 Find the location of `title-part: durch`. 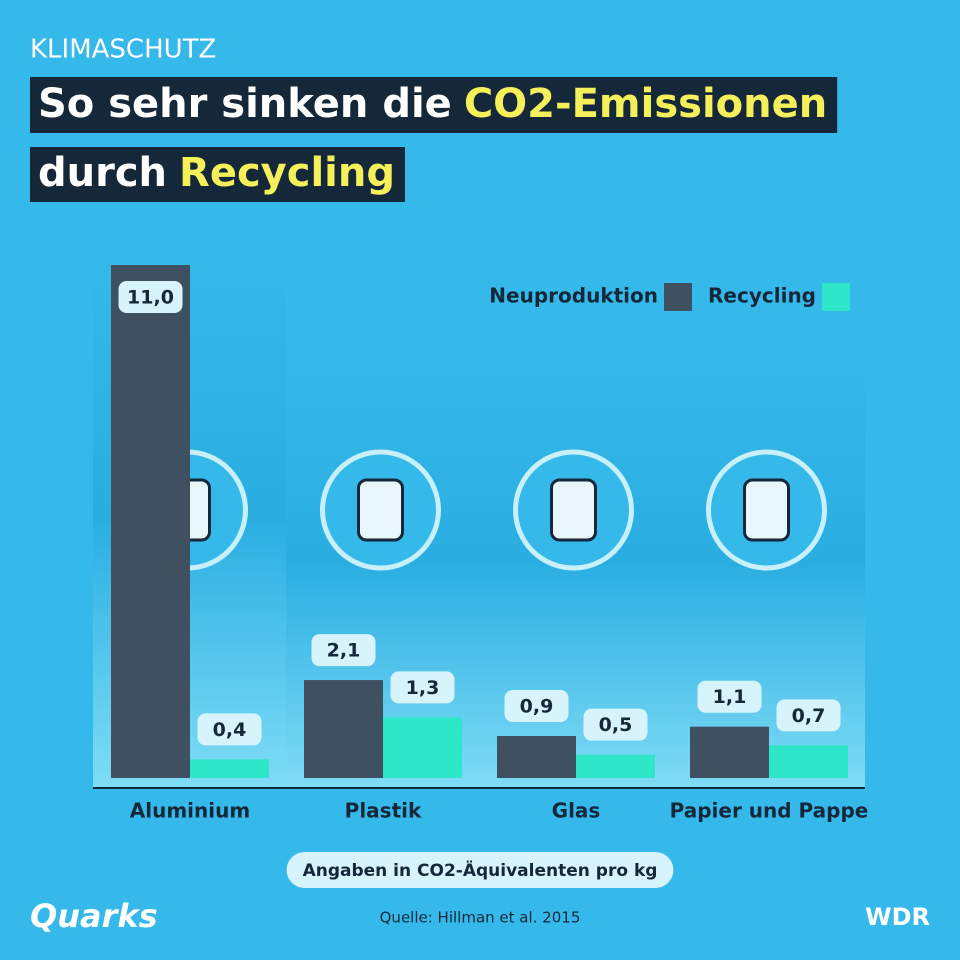

title-part: durch is located at coordinates (102, 173).